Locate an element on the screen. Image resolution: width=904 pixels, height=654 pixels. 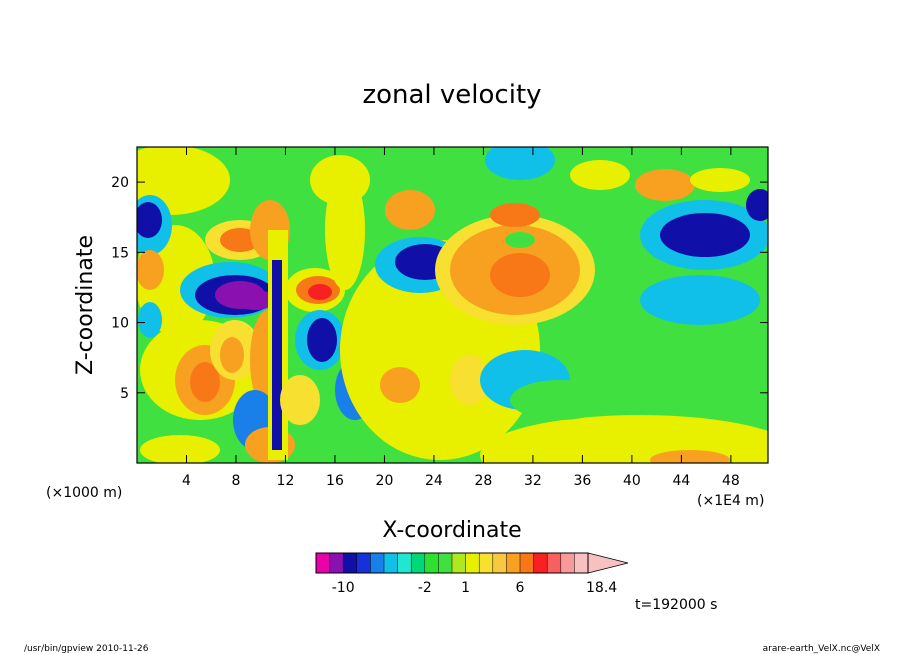
x-tick-label: 8 is located at coordinates (236, 481).